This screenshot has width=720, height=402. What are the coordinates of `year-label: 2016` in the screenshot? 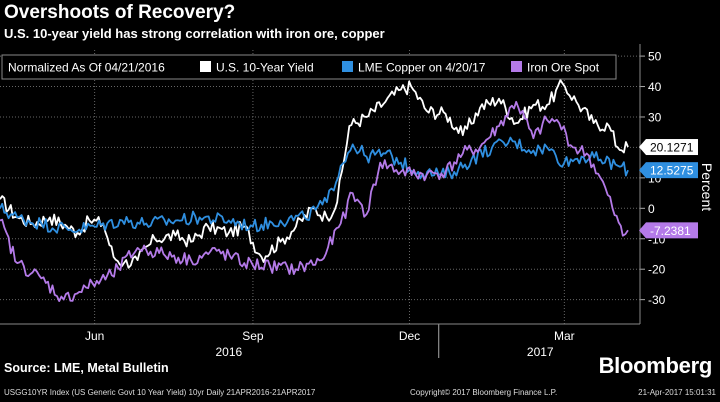 It's located at (228, 352).